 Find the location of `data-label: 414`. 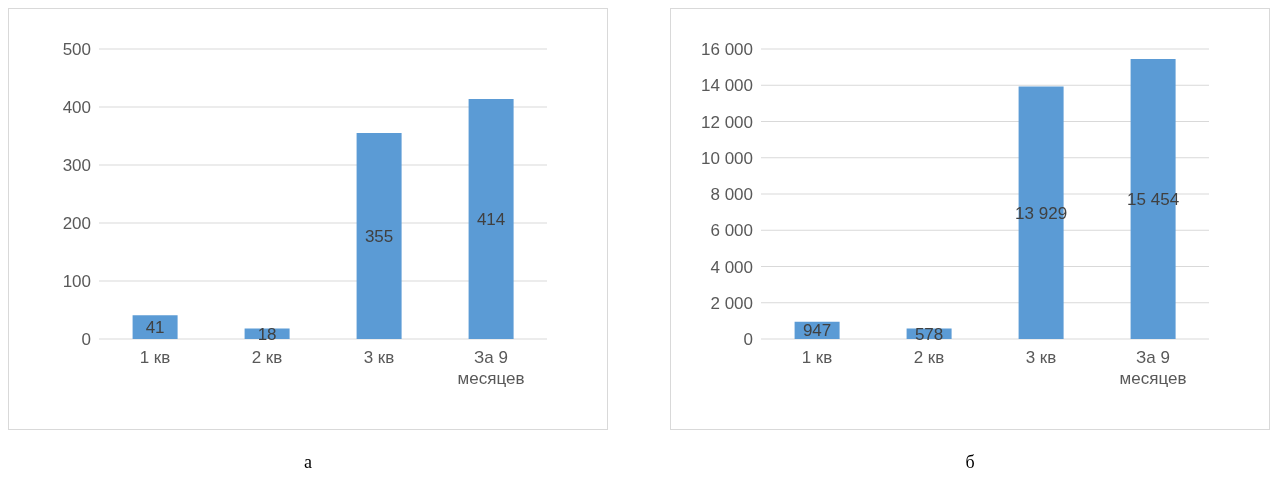

data-label: 414 is located at coordinates (491, 219).